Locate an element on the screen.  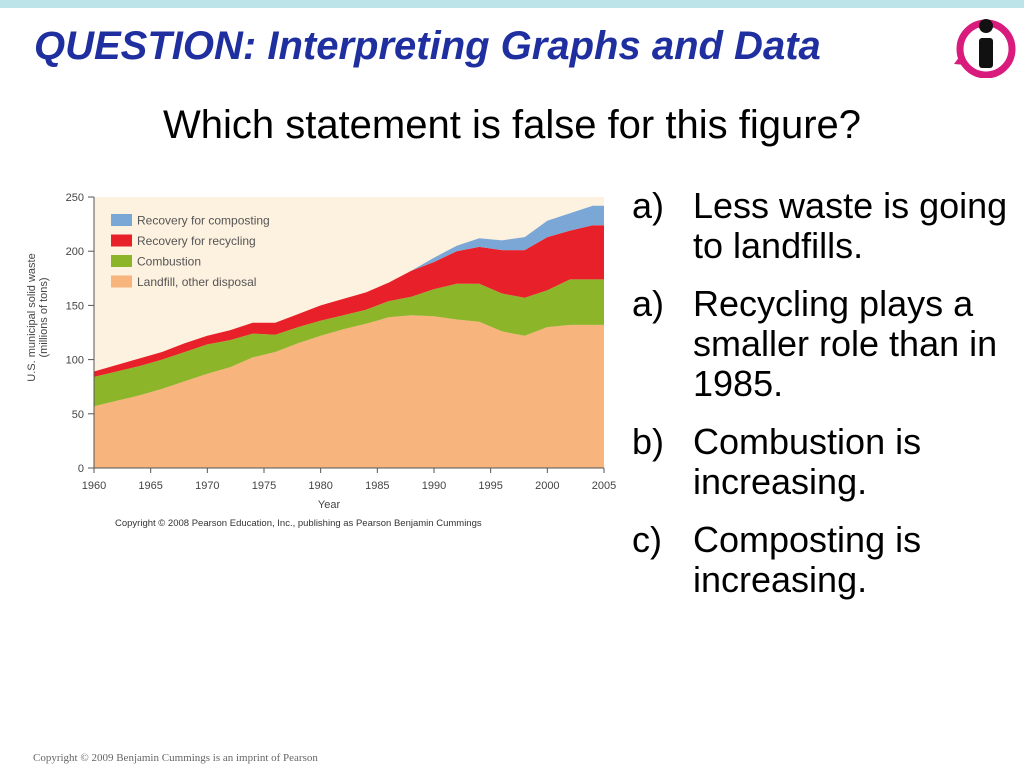
legend-label: Landfill, other disposal is located at coordinates (196, 282).